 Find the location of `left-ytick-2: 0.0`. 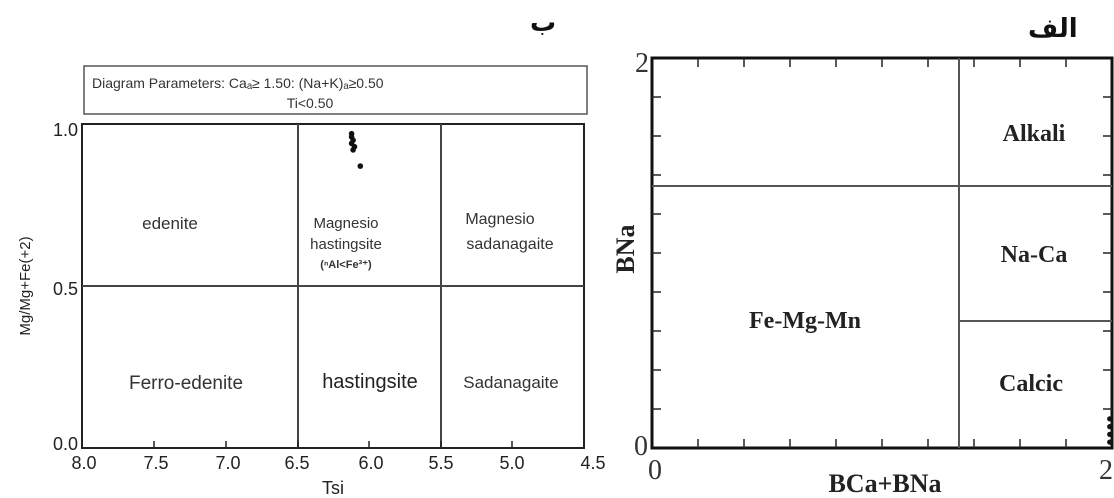

left-ytick-2: 0.0 is located at coordinates (65, 444).